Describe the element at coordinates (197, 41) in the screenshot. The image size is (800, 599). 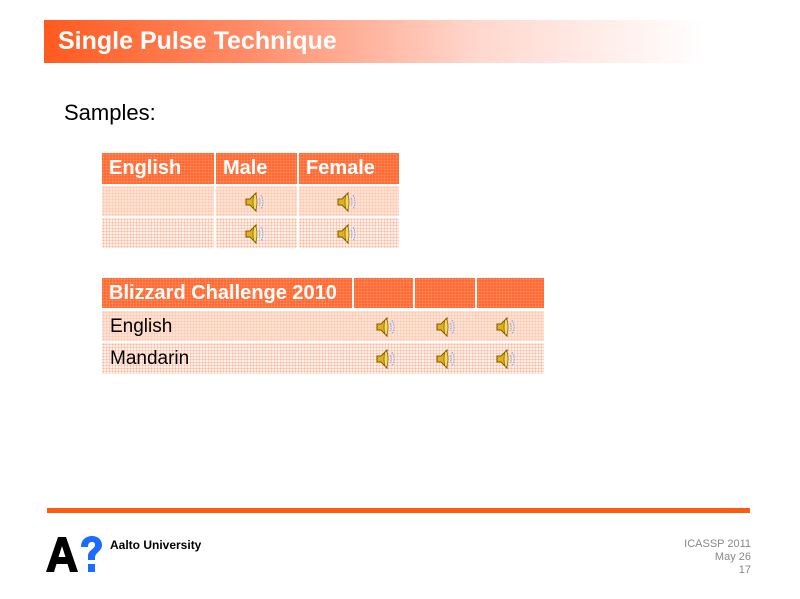
I see `slide-title: Single Pulse Technique` at that location.